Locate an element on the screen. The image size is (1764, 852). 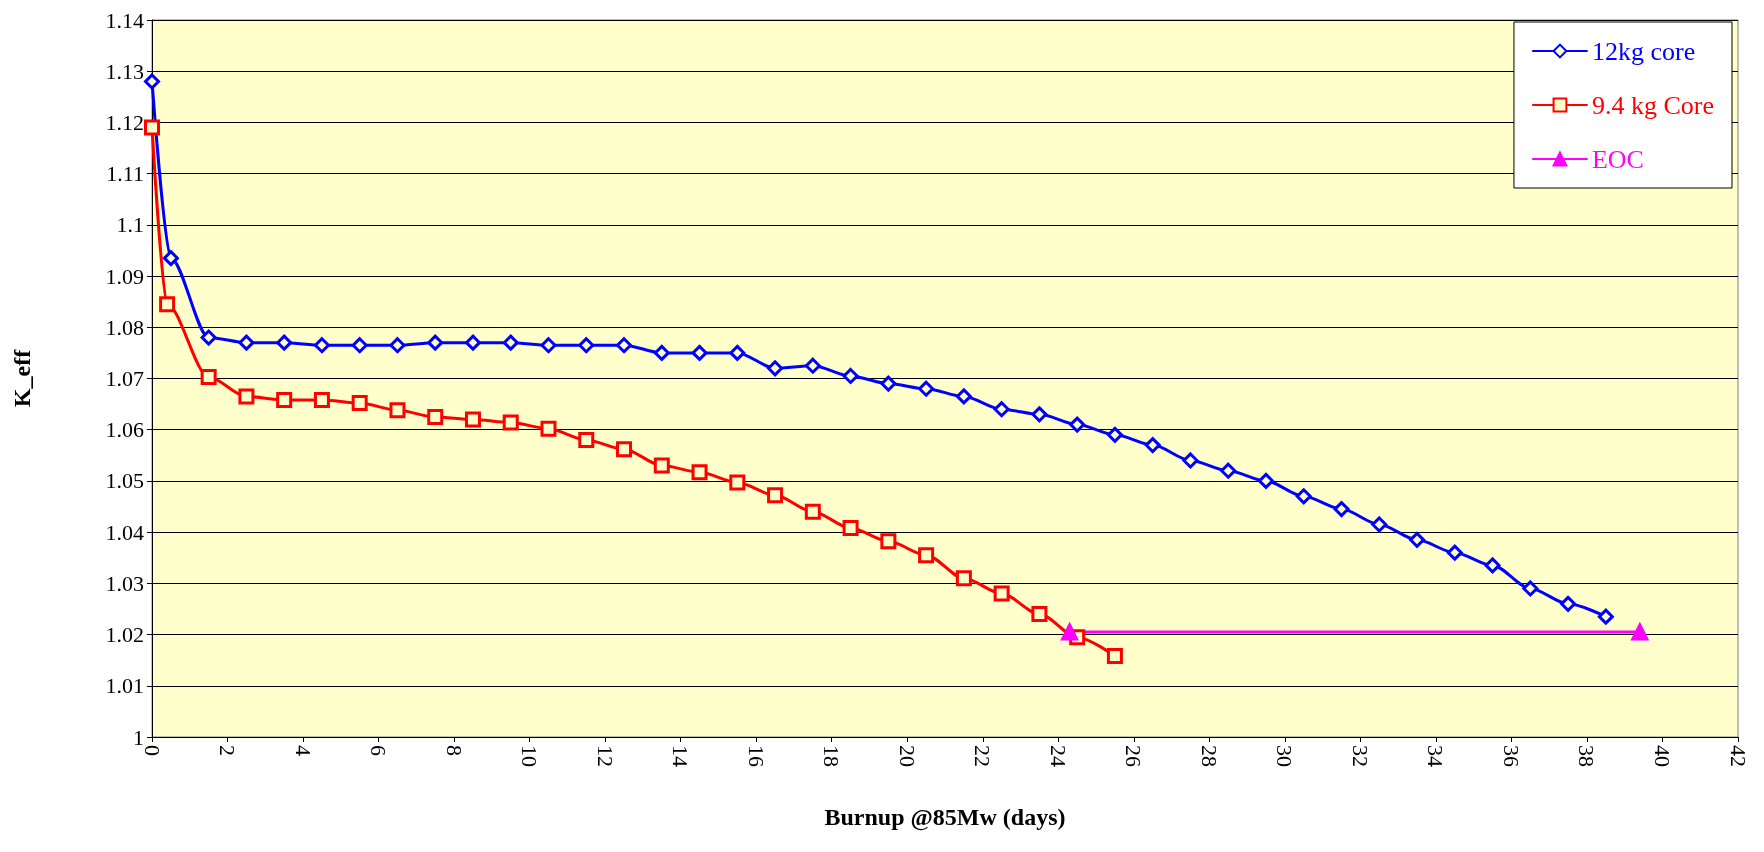
y-tick-label: 1.1 is located at coordinates (130, 225).